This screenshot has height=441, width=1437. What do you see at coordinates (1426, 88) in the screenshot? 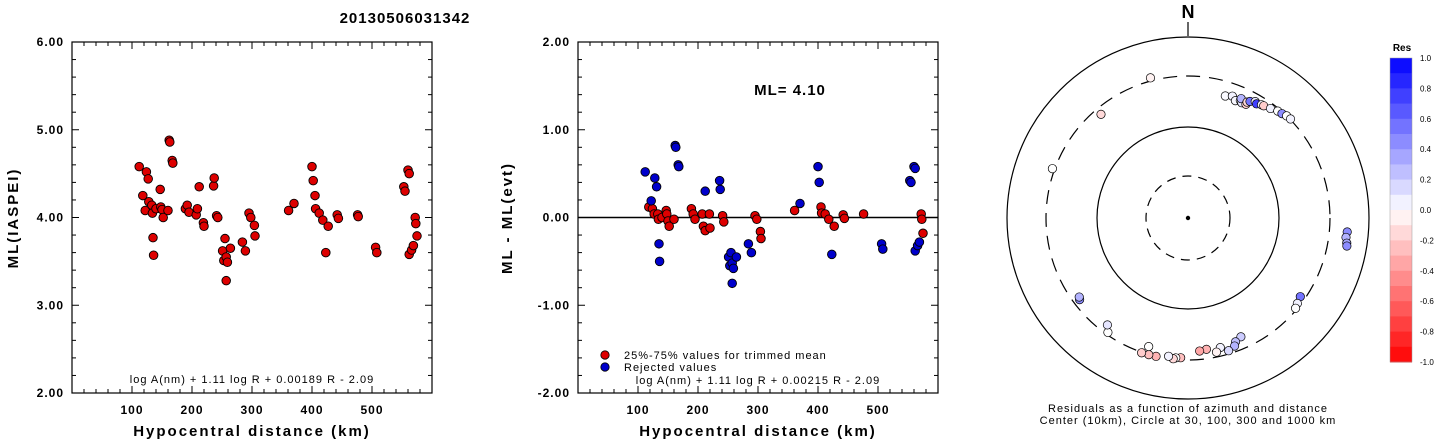
I see `colorbar-tick-label: 0.8` at bounding box center [1426, 88].